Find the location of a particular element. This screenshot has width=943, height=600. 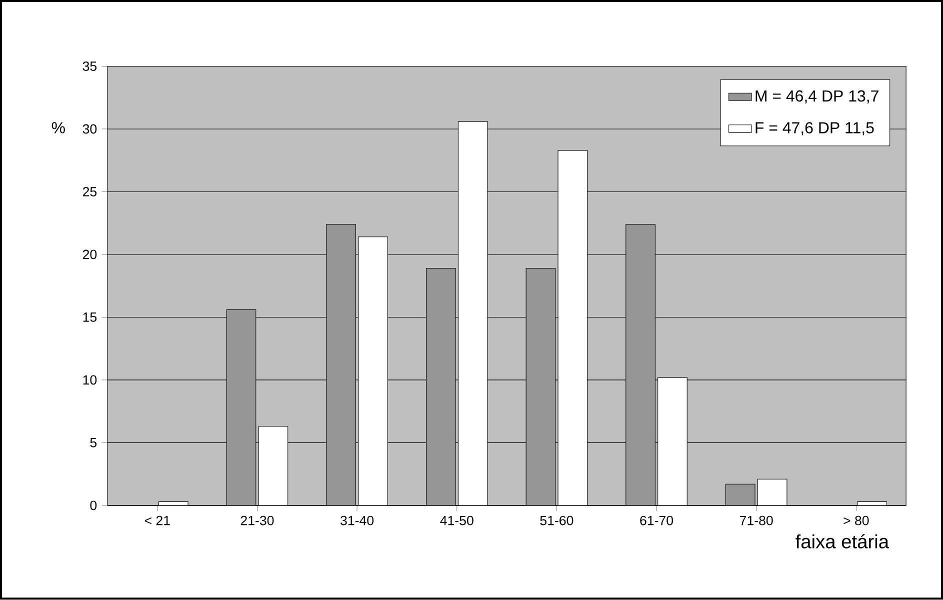

y-tick-label: 5 is located at coordinates (93, 443).